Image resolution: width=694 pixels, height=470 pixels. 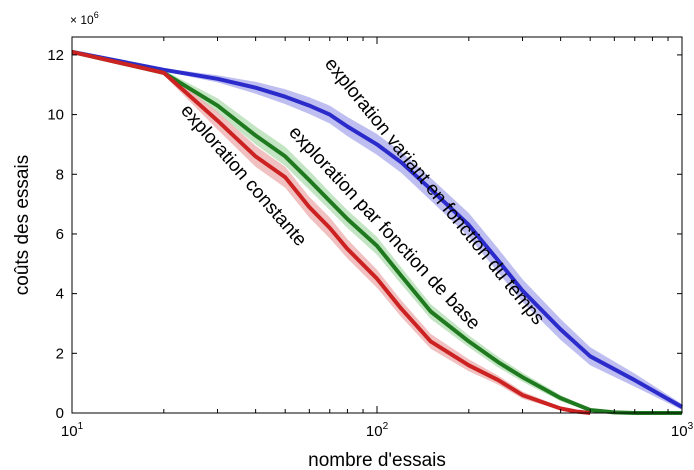 I want to click on y-tick-label: 10, so click(x=55, y=115).